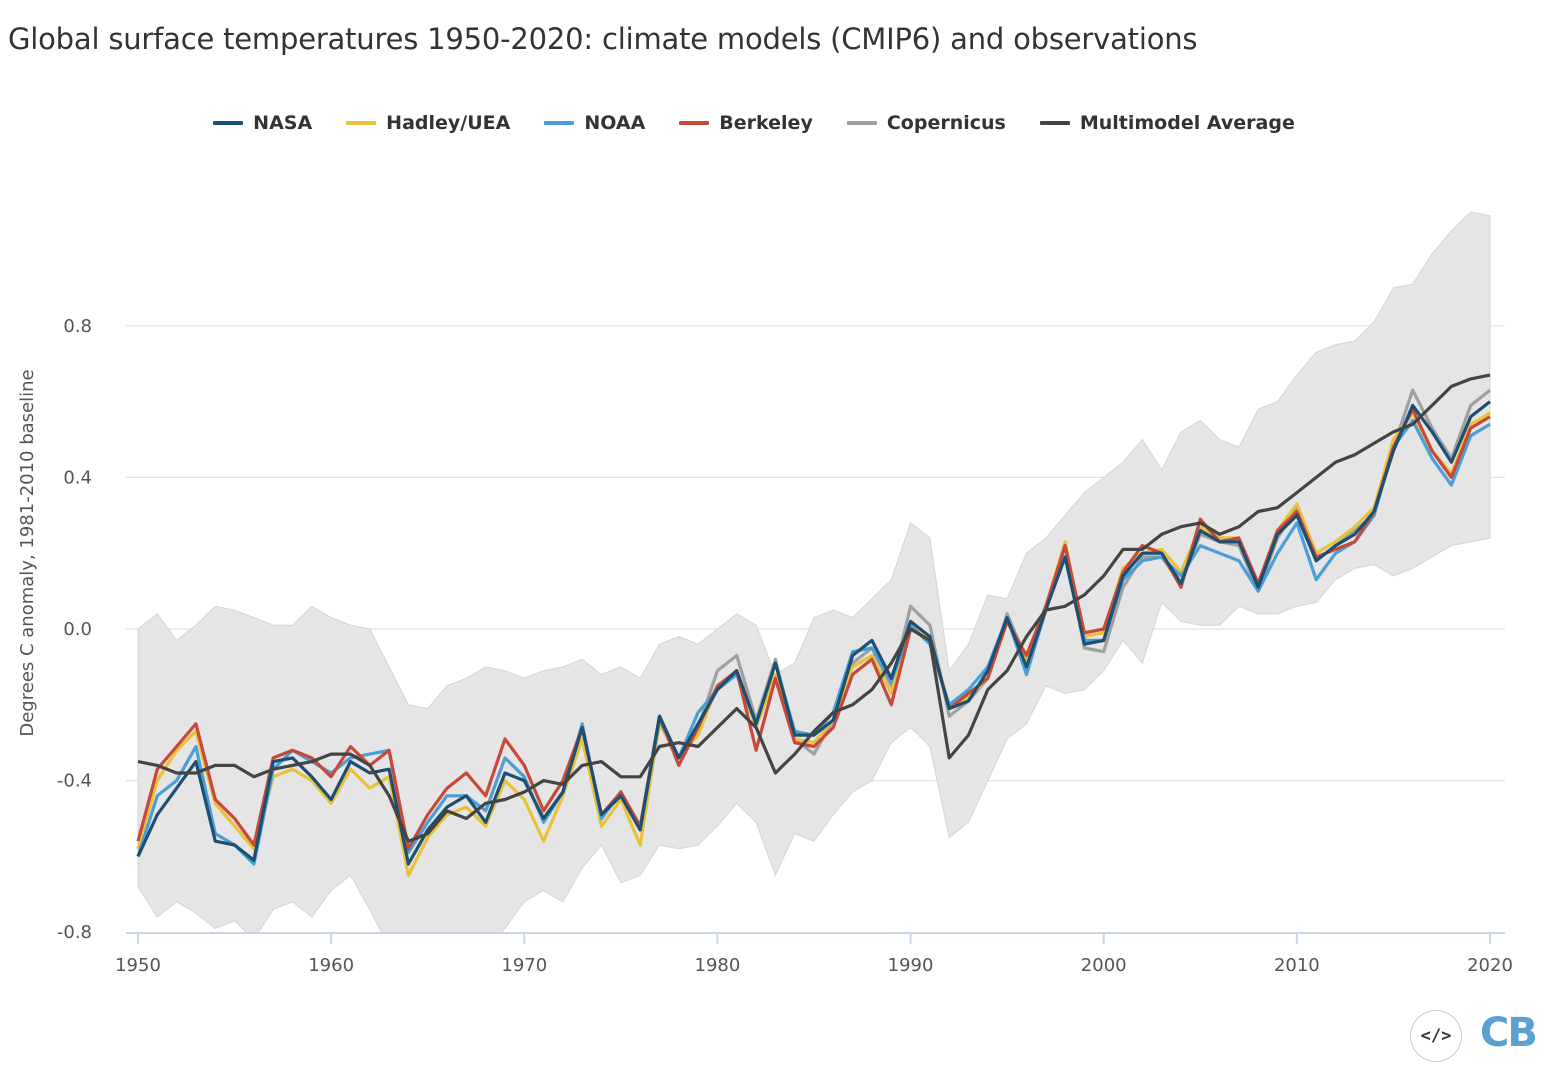  Describe the element at coordinates (1187, 123) in the screenshot. I see `legend-label: Multimodel Average` at that location.